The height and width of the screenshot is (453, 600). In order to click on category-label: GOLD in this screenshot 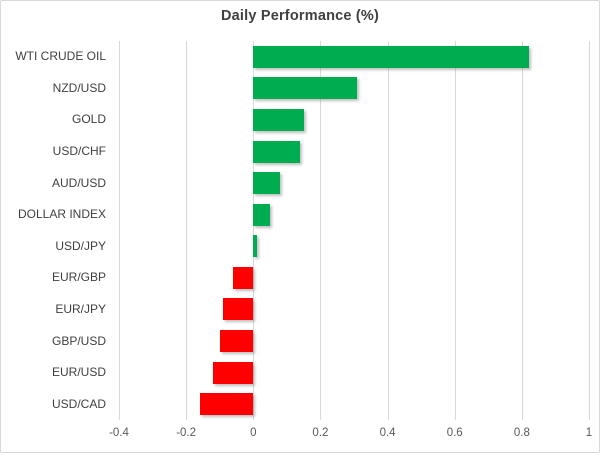, I will do `click(88, 119)`.